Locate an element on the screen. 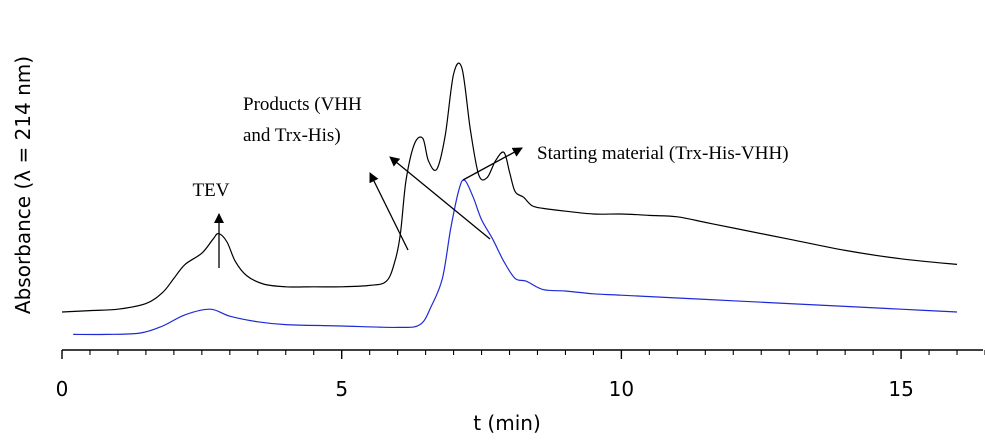 The image size is (985, 445). annotation-products-line1: Products (VHH is located at coordinates (302, 104).